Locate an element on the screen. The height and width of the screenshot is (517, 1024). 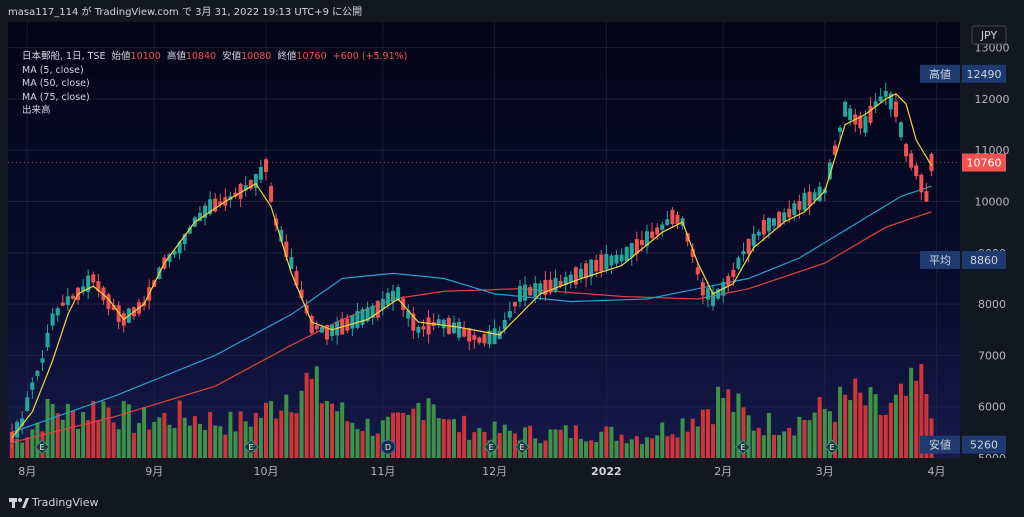
price-tick-label: 12000 is located at coordinates (992, 99).